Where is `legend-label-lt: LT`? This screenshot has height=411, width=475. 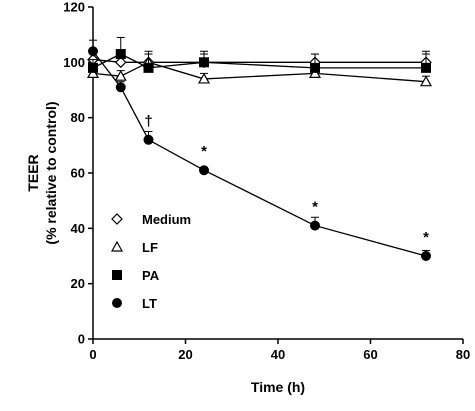 legend-label-lt: LT is located at coordinates (149, 303).